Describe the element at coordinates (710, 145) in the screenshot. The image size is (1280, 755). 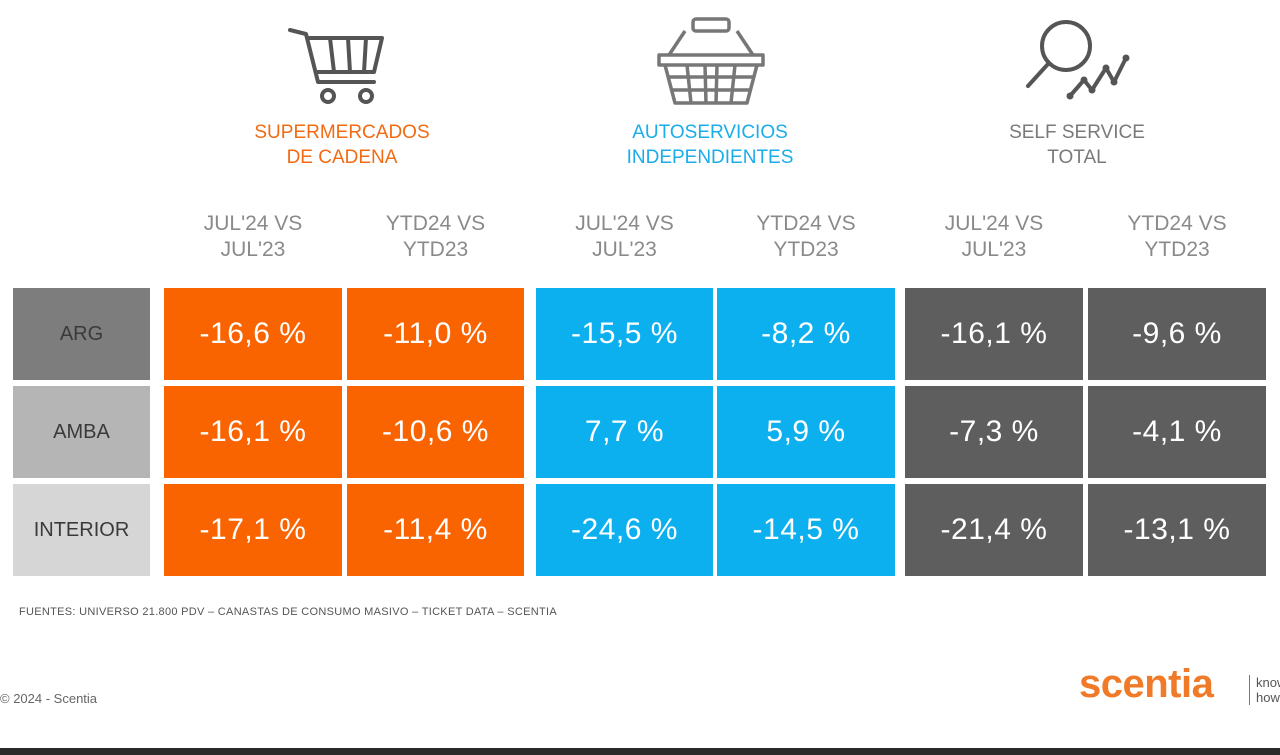
I see `group-title-autoservicios: AUTOSERVICIOS INDEPENDIENTES` at that location.